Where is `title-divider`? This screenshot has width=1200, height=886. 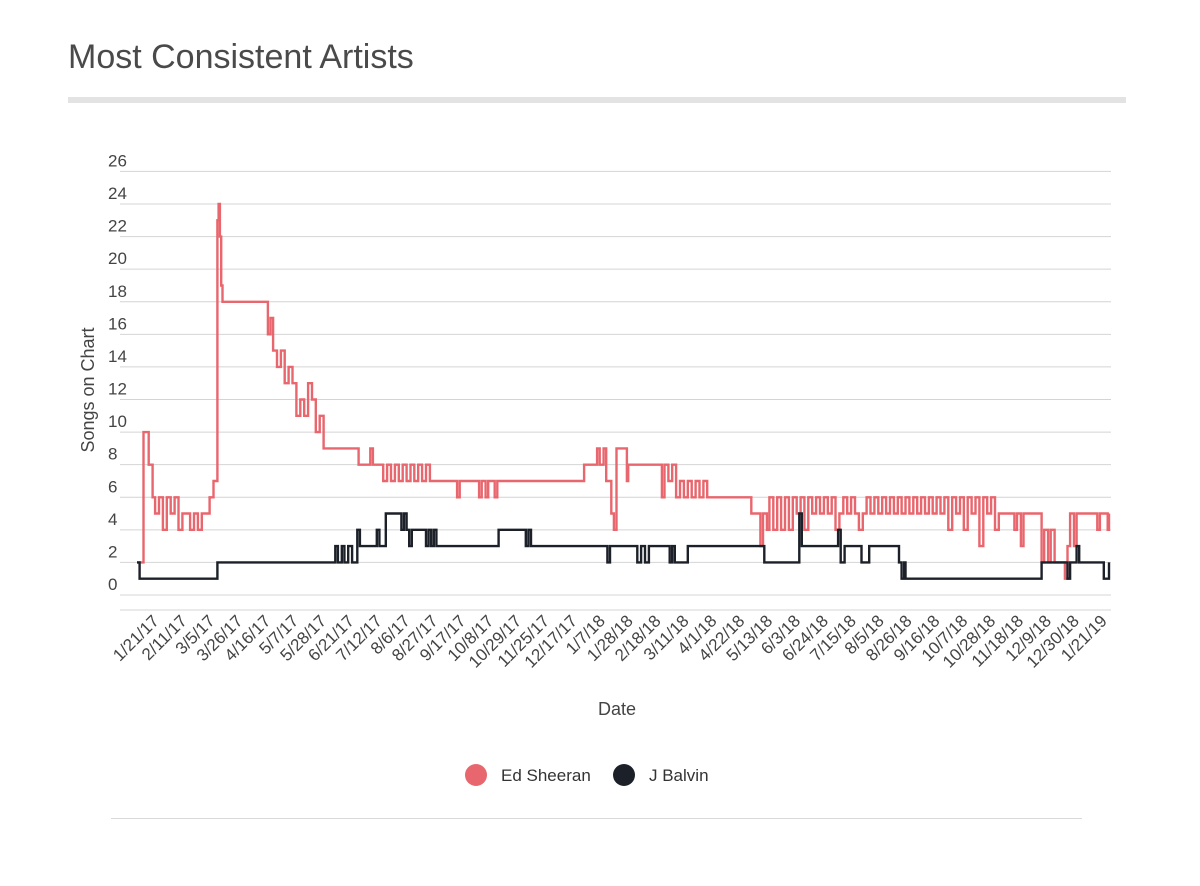 title-divider is located at coordinates (597, 100).